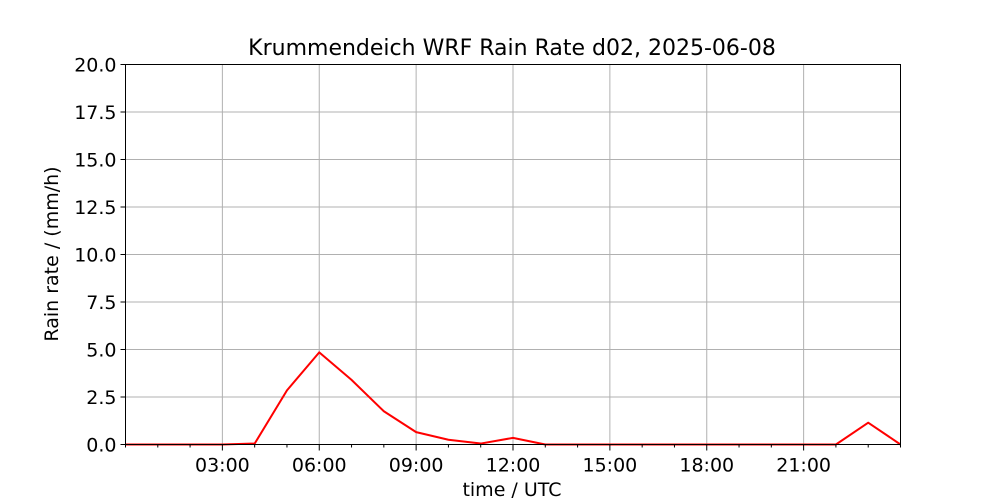 This screenshot has width=1000, height=500. What do you see at coordinates (101, 446) in the screenshot?
I see `y-tick-label: 0.0` at bounding box center [101, 446].